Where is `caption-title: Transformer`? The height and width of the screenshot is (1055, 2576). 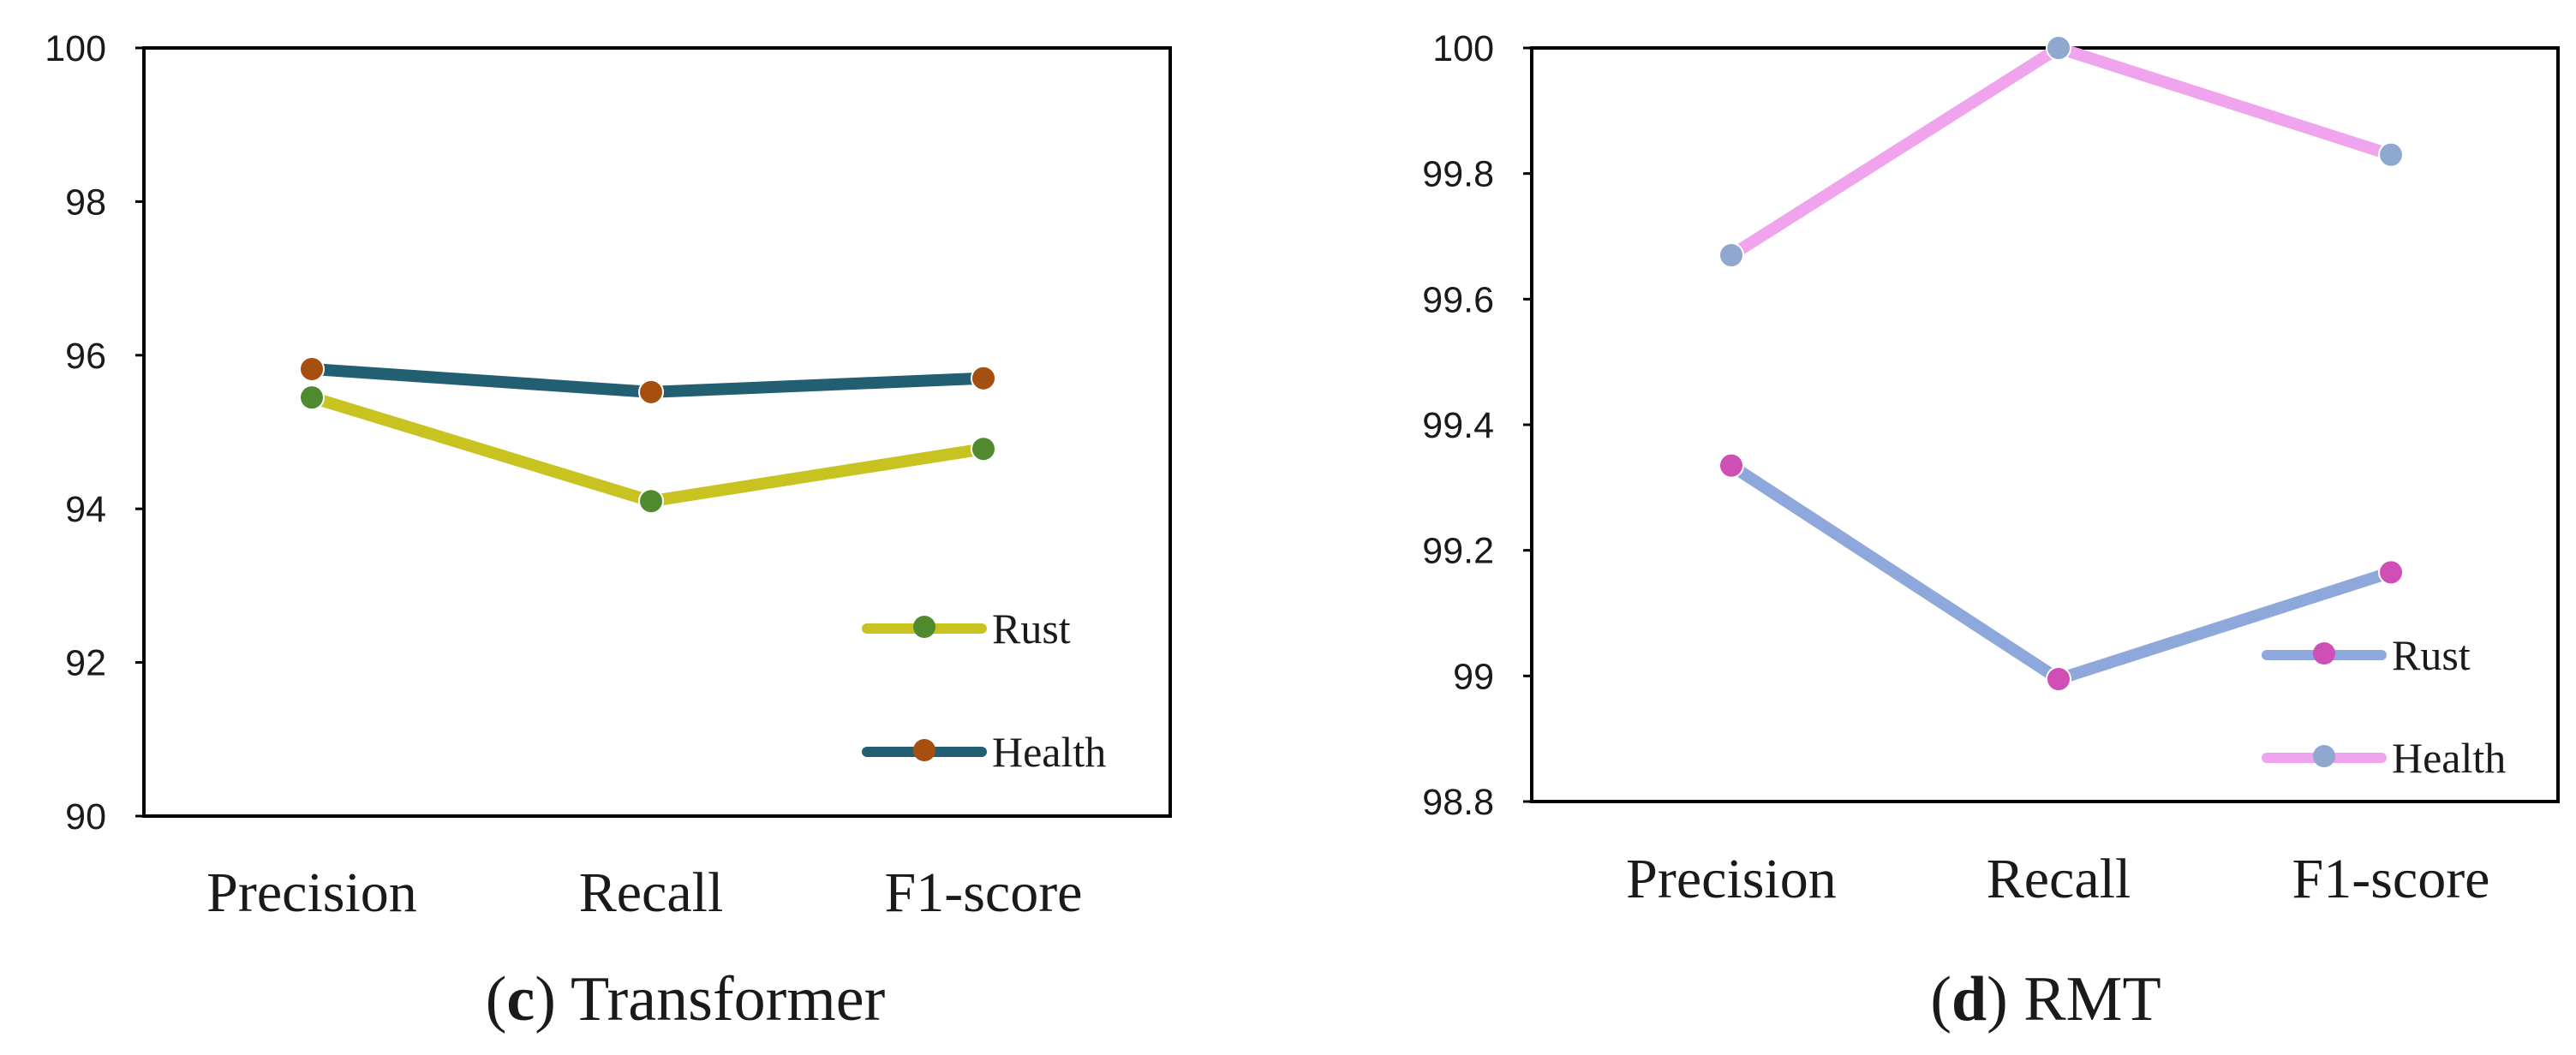 caption-title: Transformer is located at coordinates (720, 999).